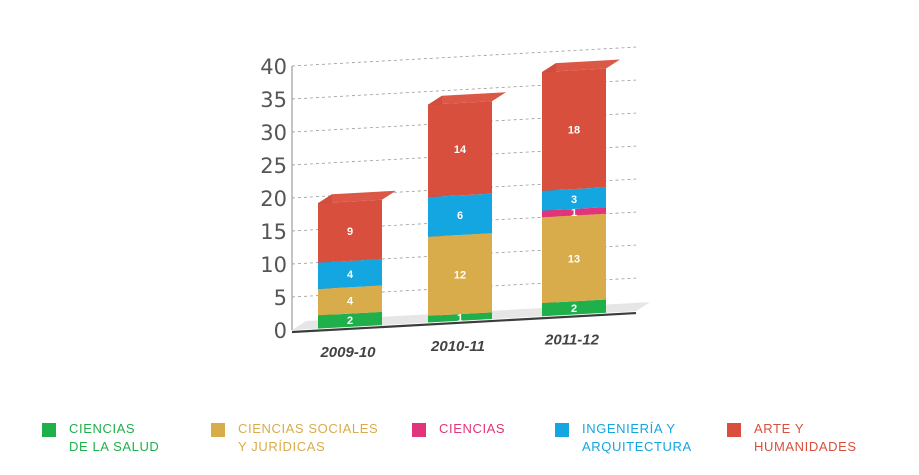  I want to click on y-tick-label: 35, so click(273, 100).